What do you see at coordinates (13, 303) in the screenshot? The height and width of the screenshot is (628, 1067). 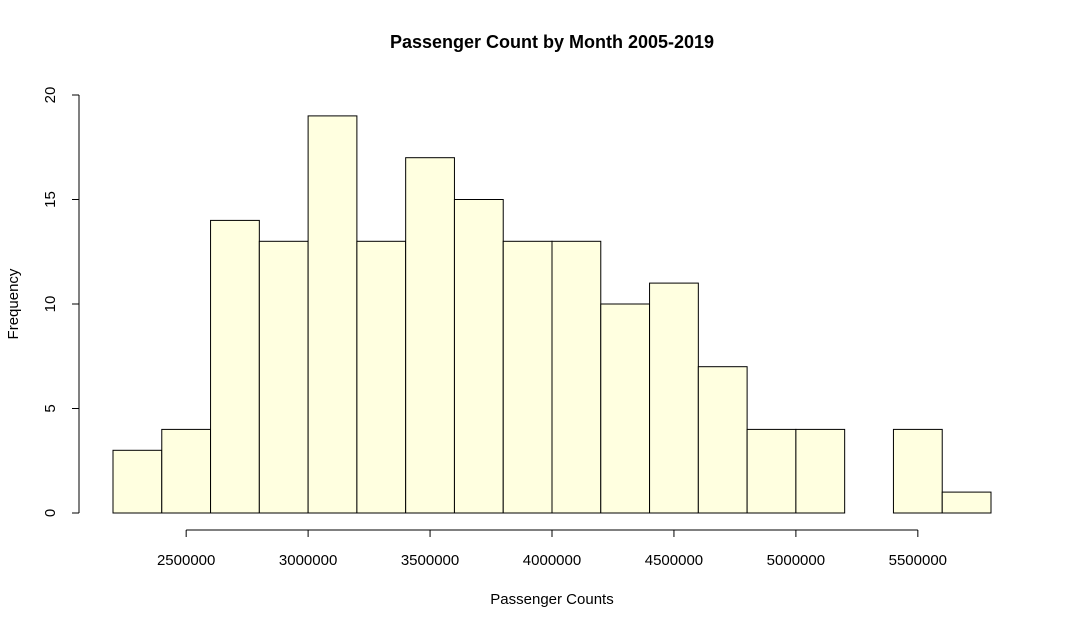 I see `y-axis-label: Frequency` at bounding box center [13, 303].